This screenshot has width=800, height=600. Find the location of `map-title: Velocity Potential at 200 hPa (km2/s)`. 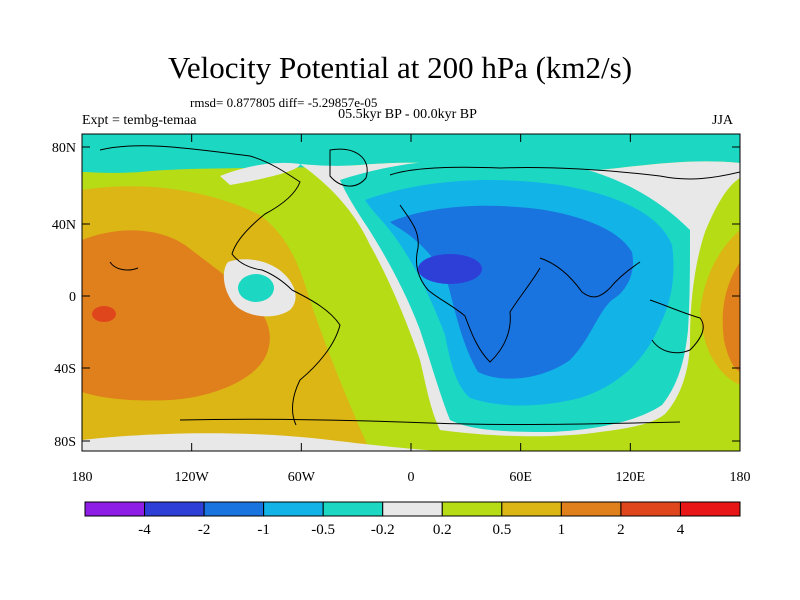

map-title: Velocity Potential at 200 hPa (km2/s) is located at coordinates (400, 67).